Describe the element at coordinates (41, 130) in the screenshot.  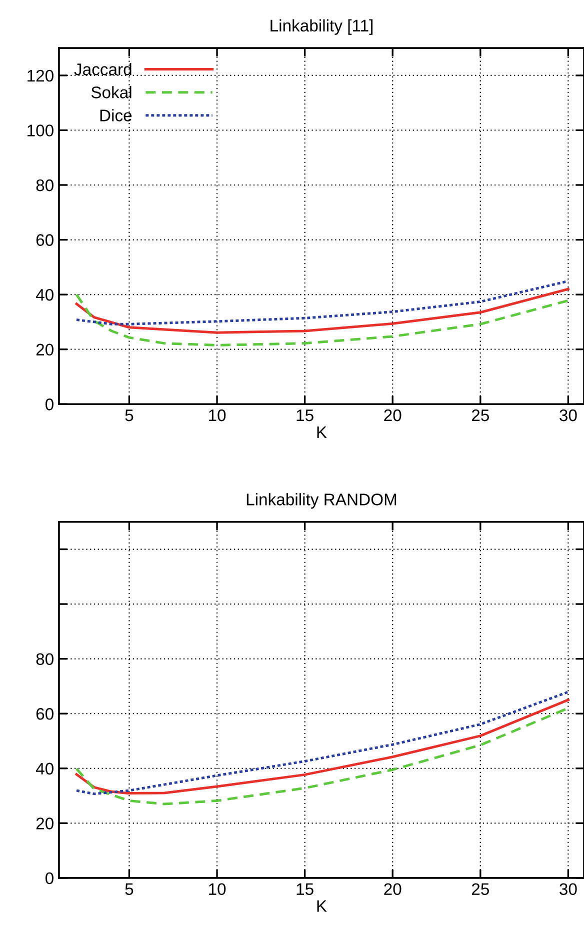
I see `y-tick-label: 100` at that location.